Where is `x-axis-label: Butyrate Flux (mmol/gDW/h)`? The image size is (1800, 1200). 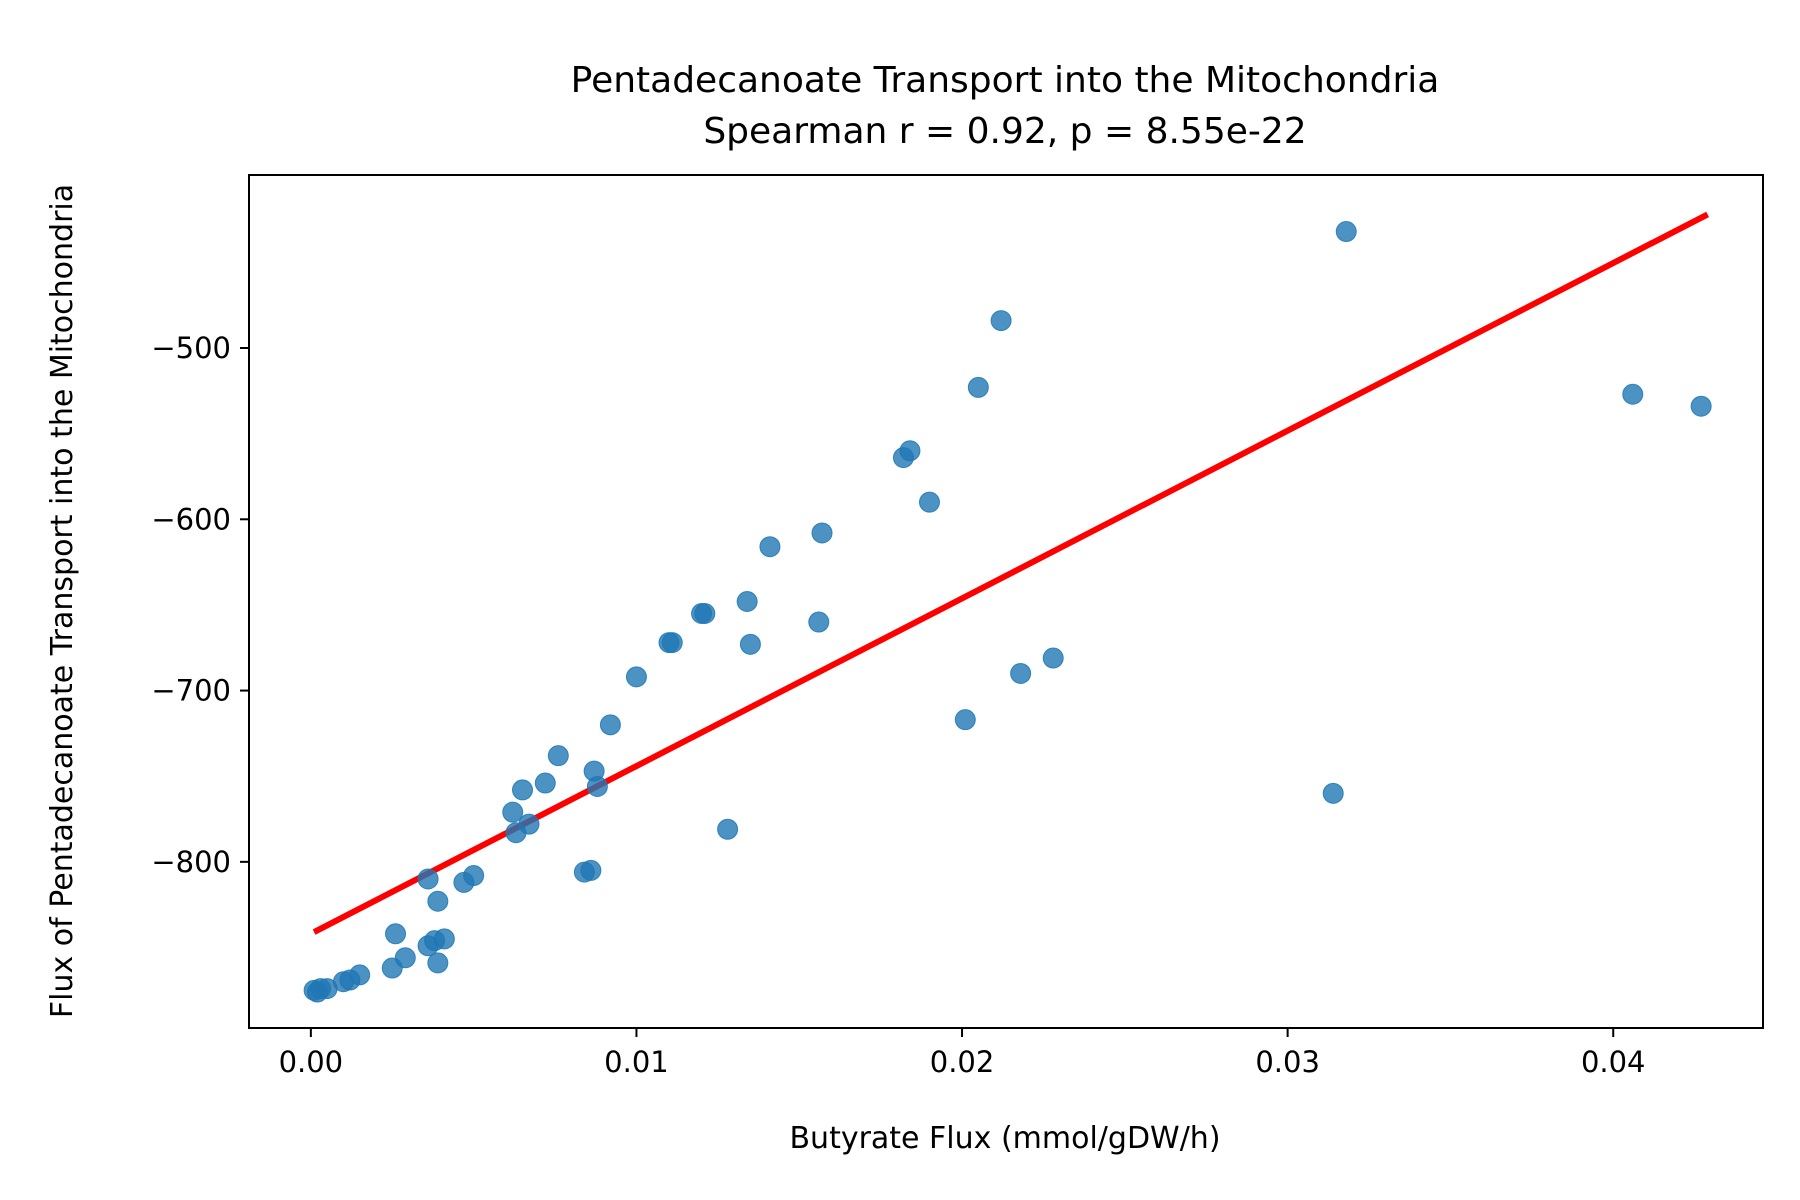
x-axis-label: Butyrate Flux (mmol/gDW/h) is located at coordinates (1004, 1138).